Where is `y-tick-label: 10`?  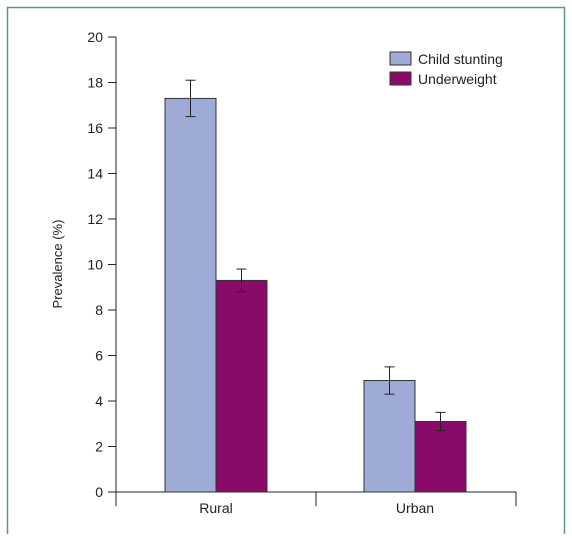
y-tick-label: 10 is located at coordinates (95, 265).